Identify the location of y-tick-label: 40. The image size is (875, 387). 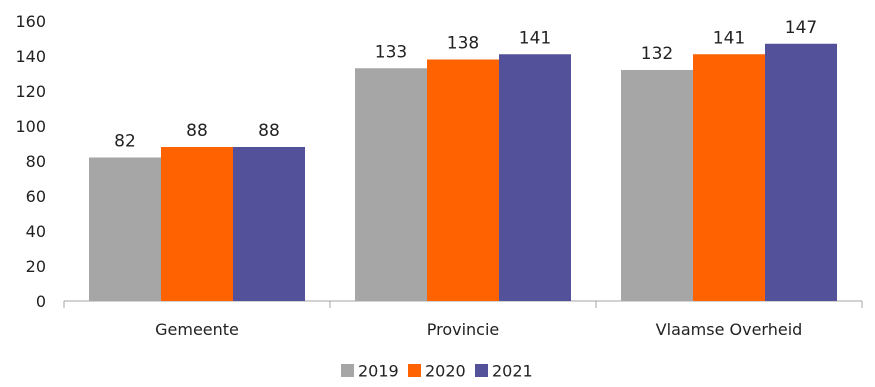
(36, 231).